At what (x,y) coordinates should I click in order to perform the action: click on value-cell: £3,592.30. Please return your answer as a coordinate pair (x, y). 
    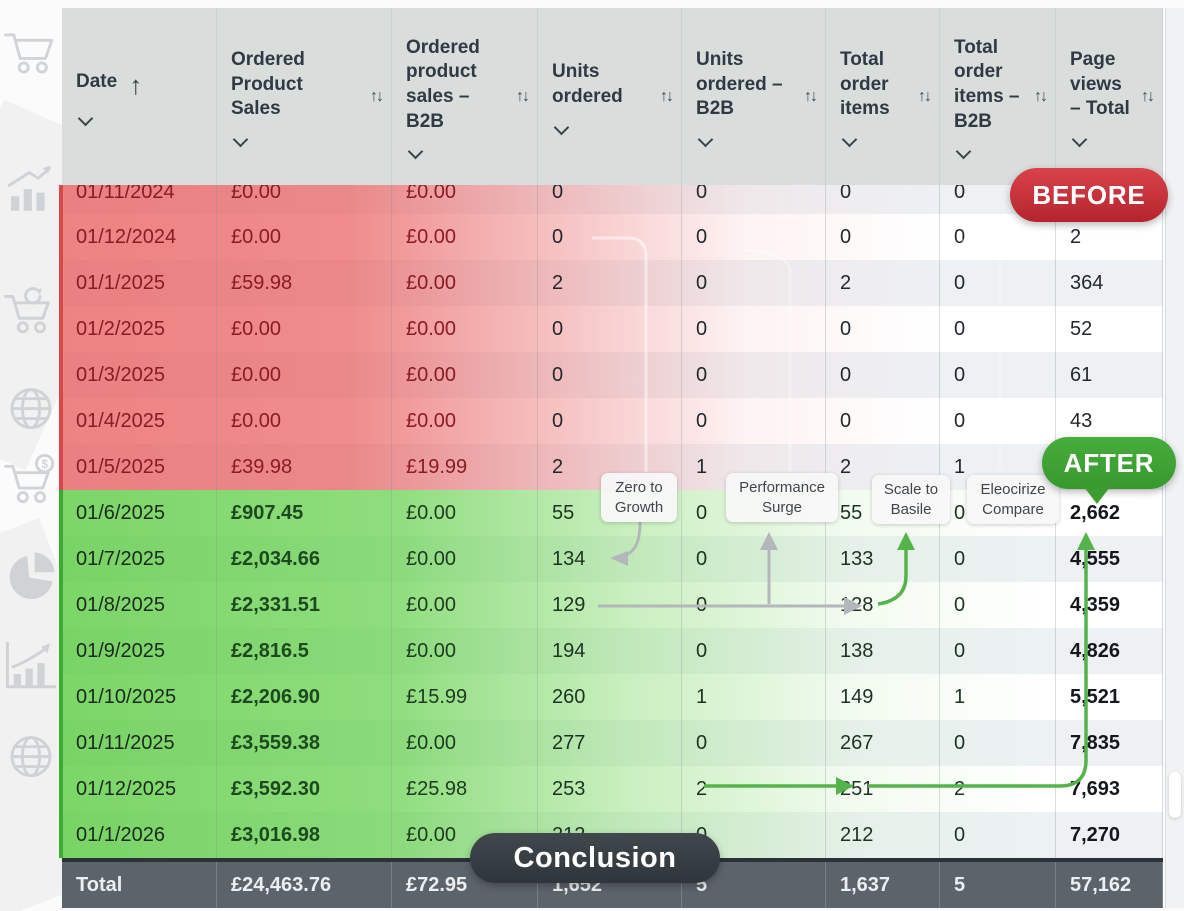
    Looking at the image, I should click on (304, 789).